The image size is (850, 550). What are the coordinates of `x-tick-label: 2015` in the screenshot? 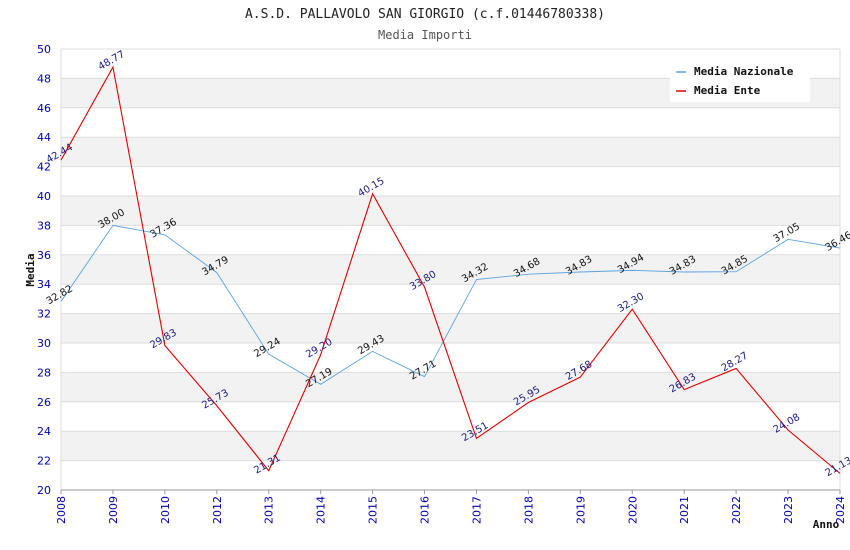 It's located at (373, 510).